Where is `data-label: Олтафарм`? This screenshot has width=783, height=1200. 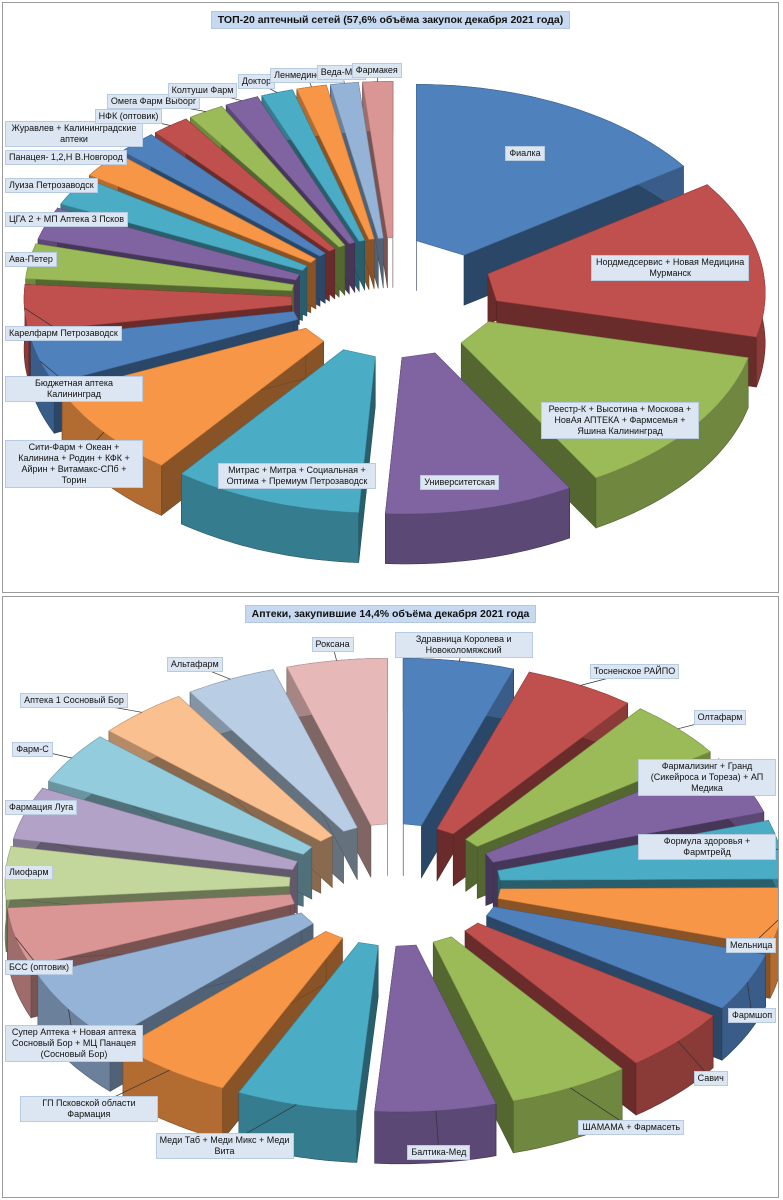
data-label: Олтафарм is located at coordinates (720, 718).